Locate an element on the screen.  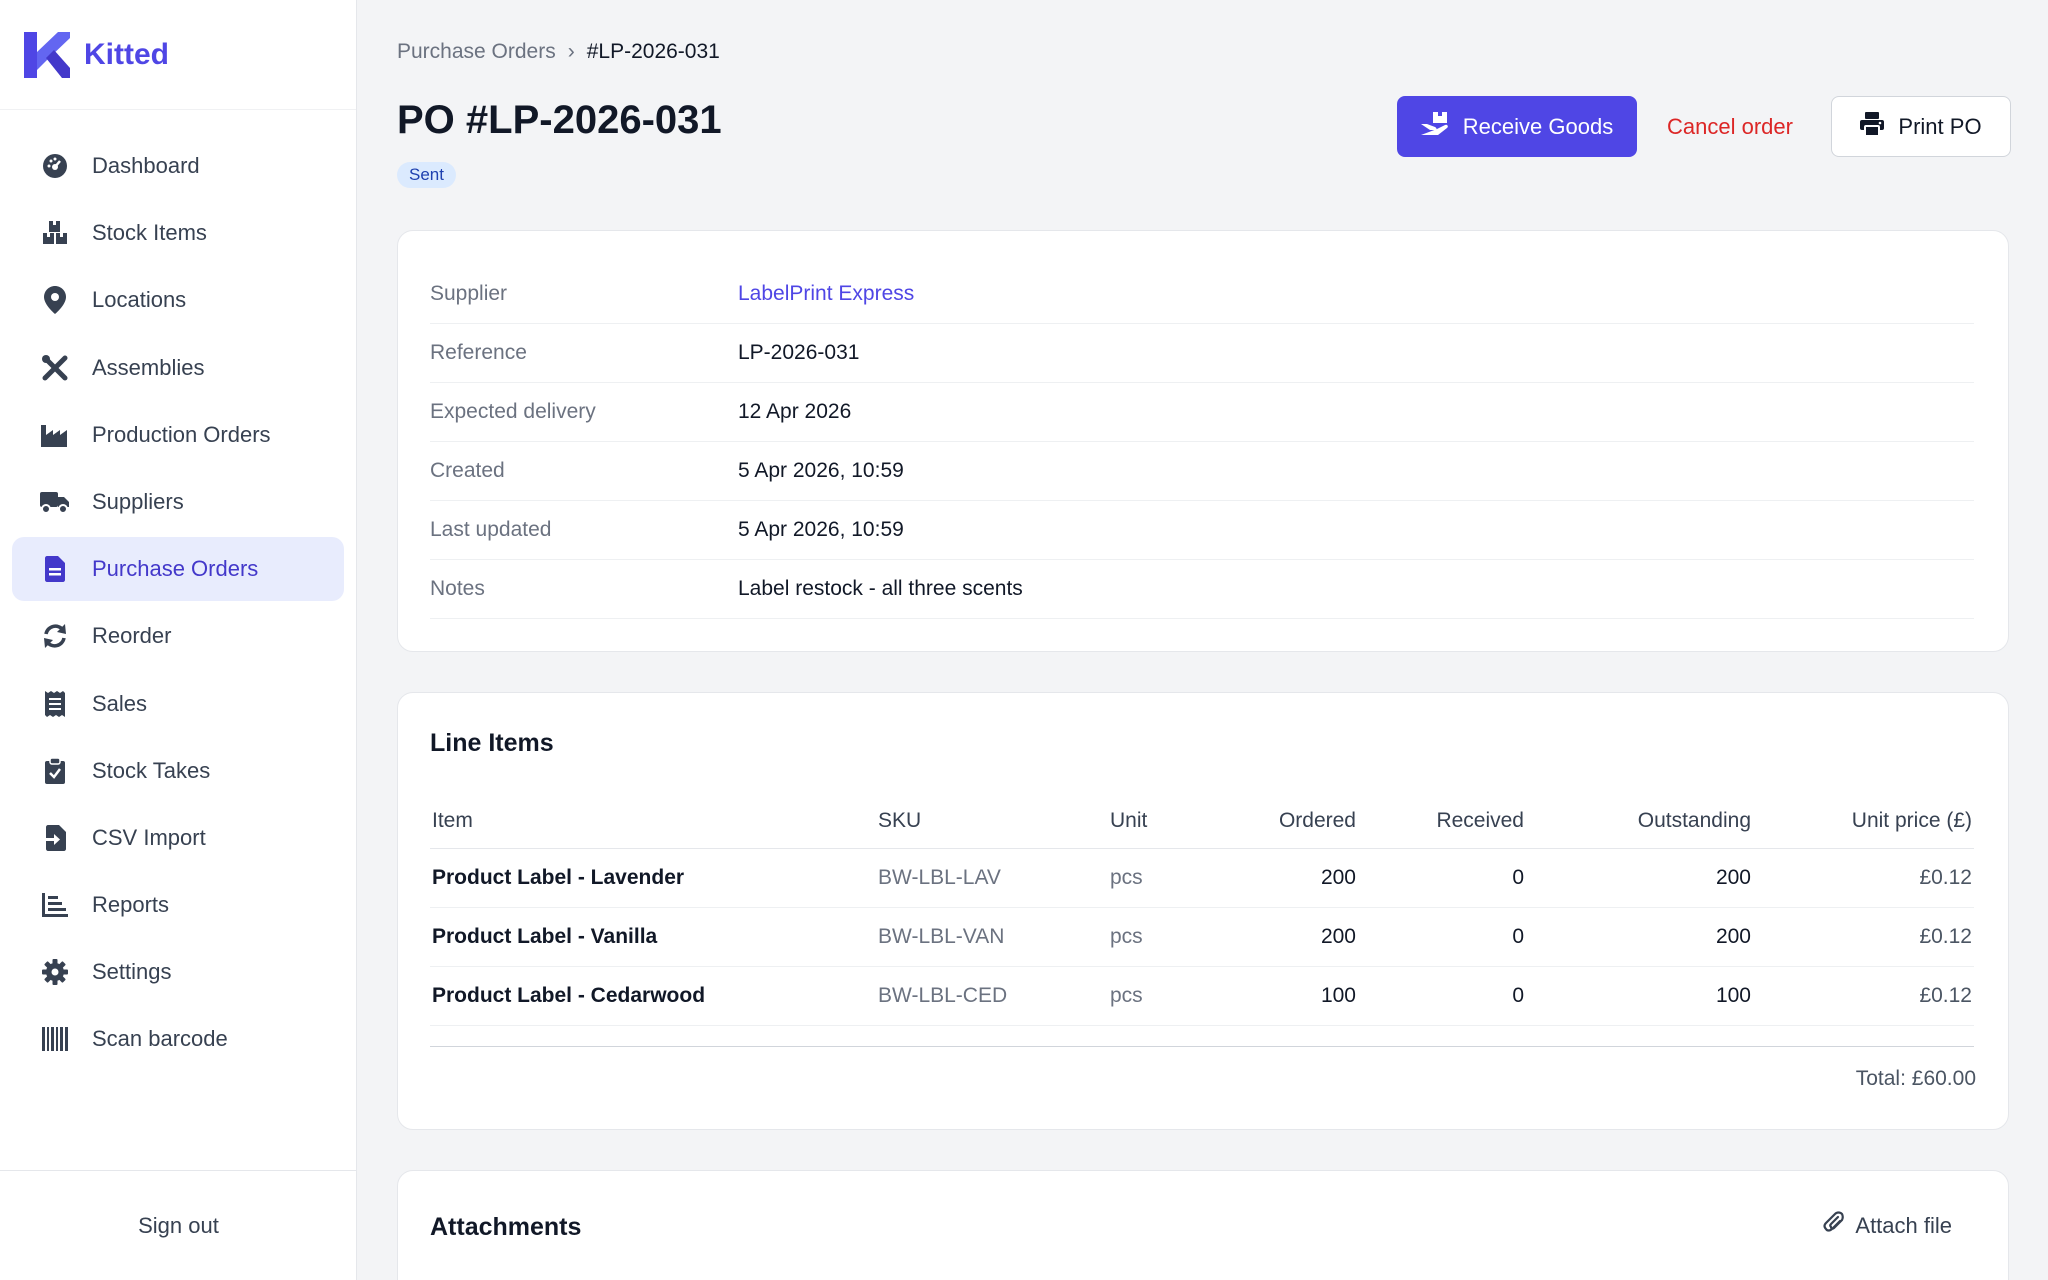
boxes-icon is located at coordinates (55, 233).